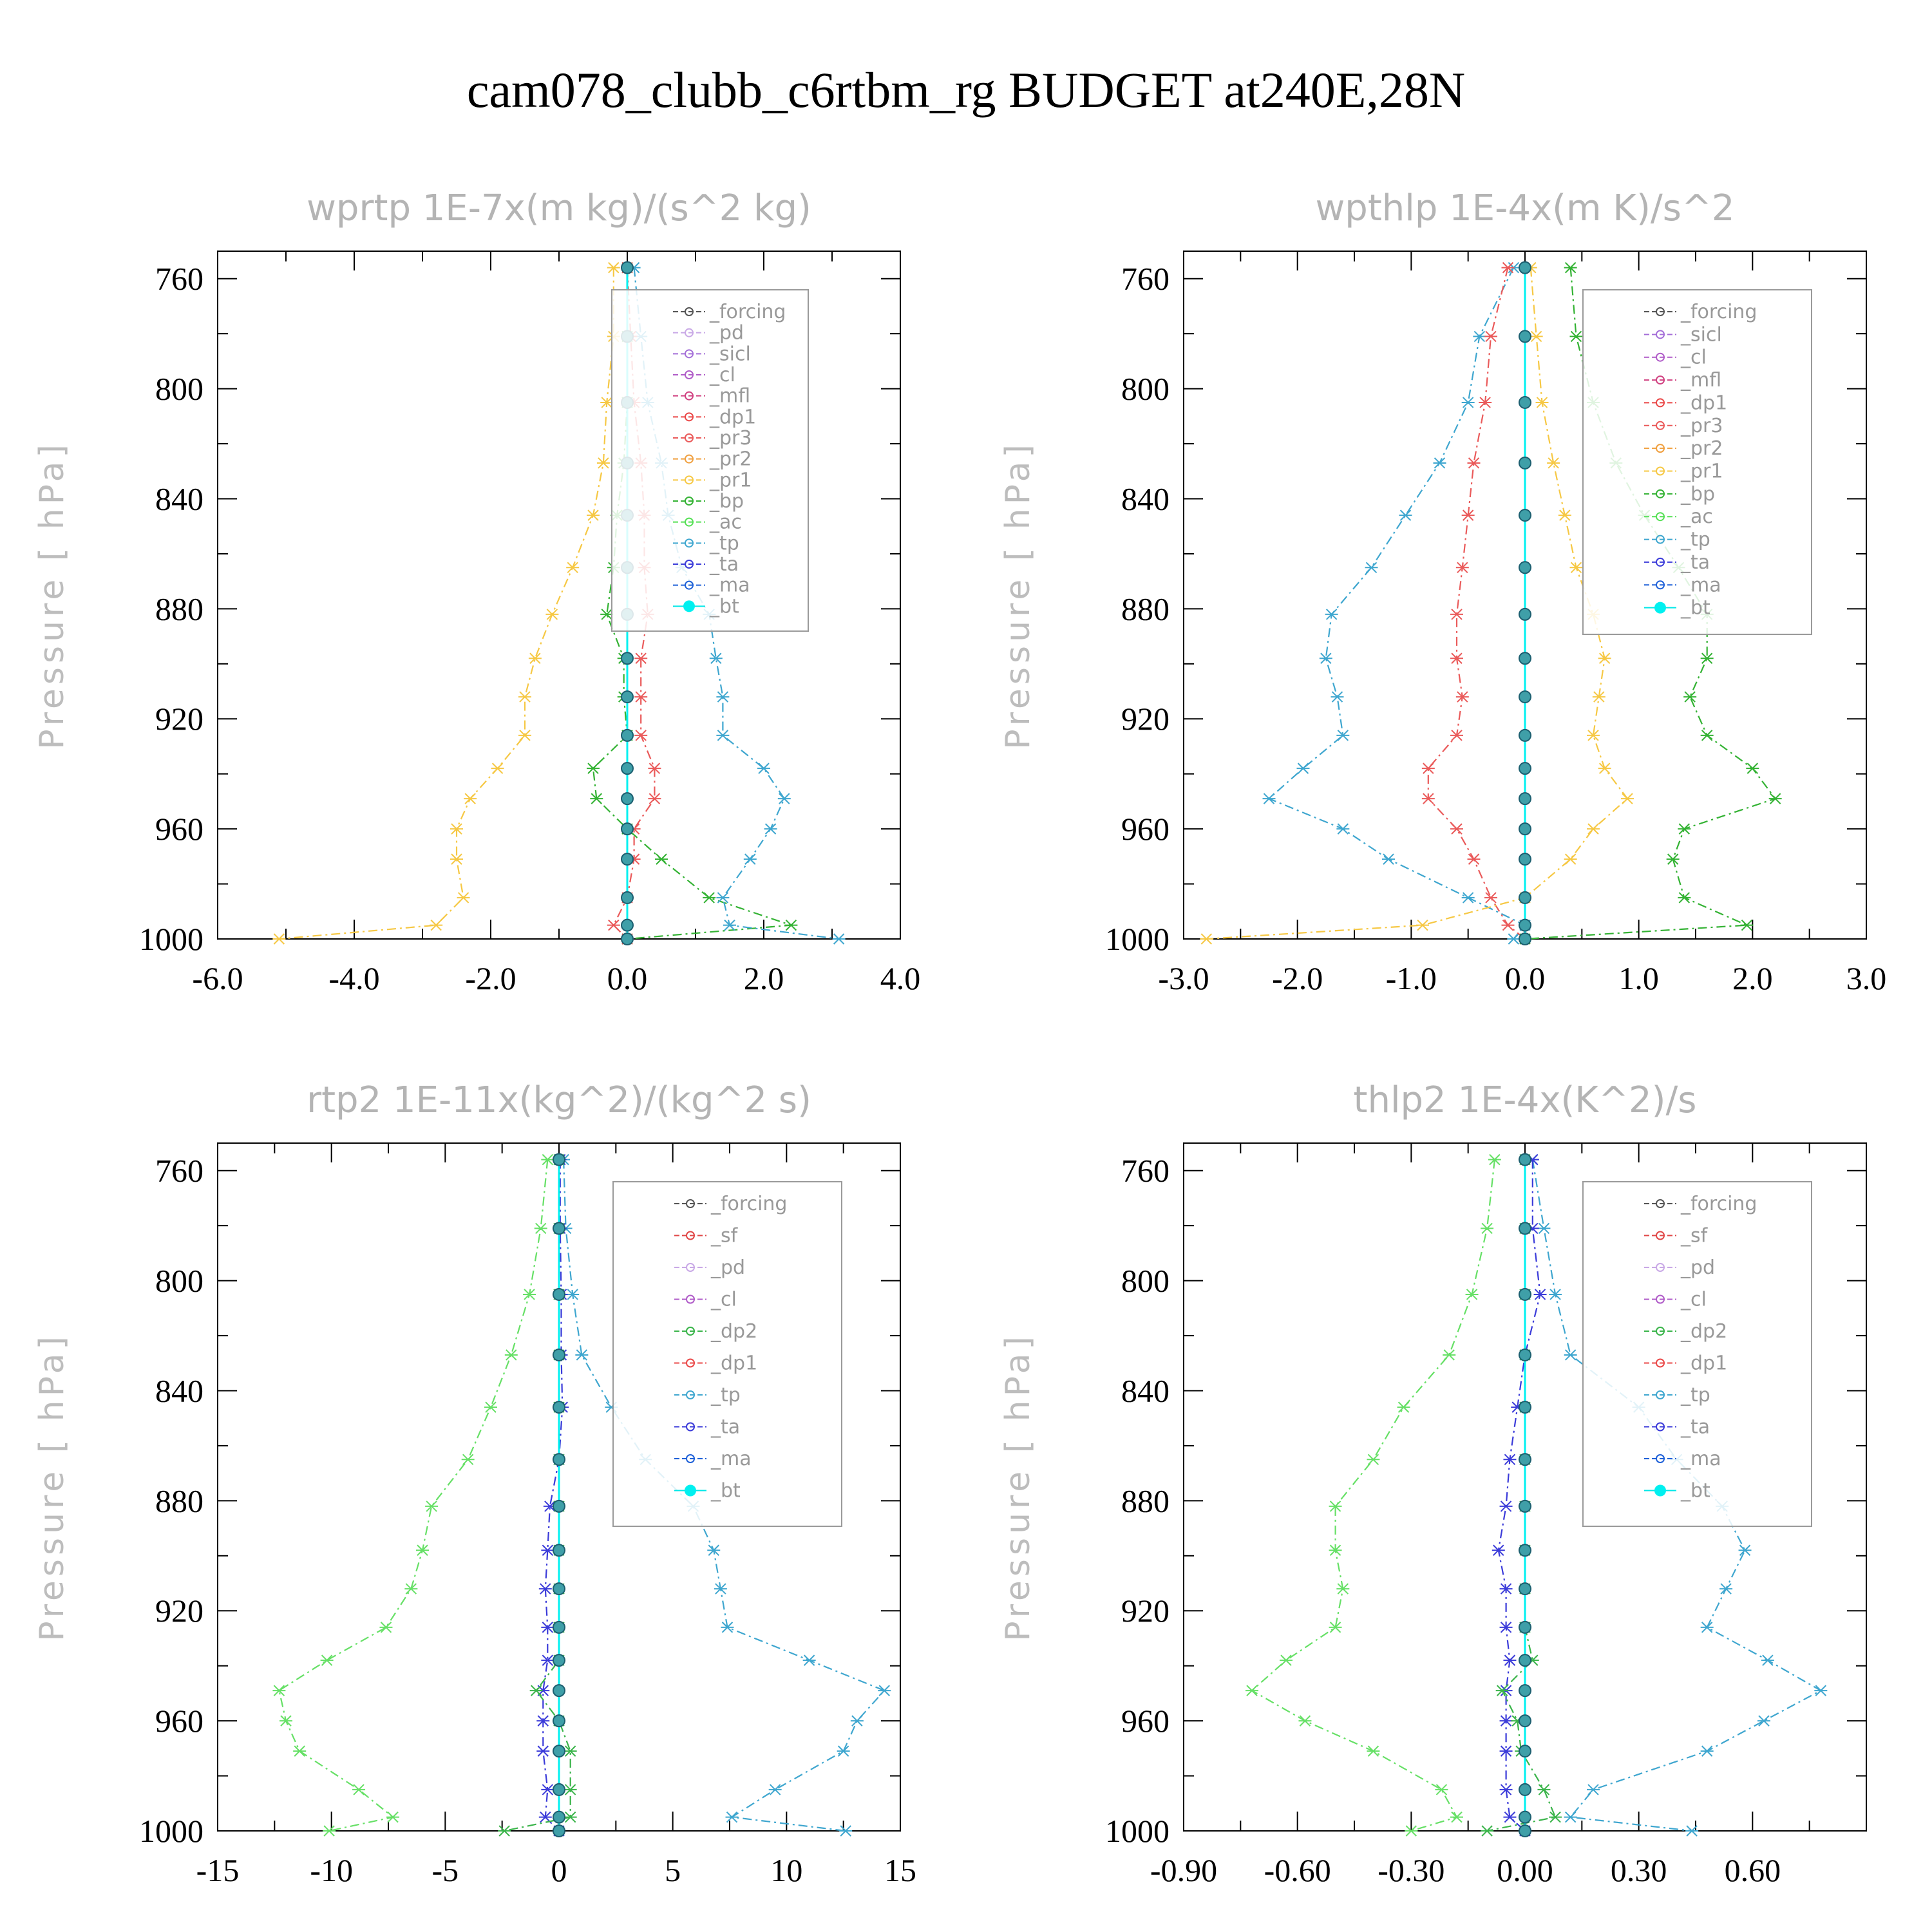  I want to click on legend-label: _tp, so click(1695, 540).